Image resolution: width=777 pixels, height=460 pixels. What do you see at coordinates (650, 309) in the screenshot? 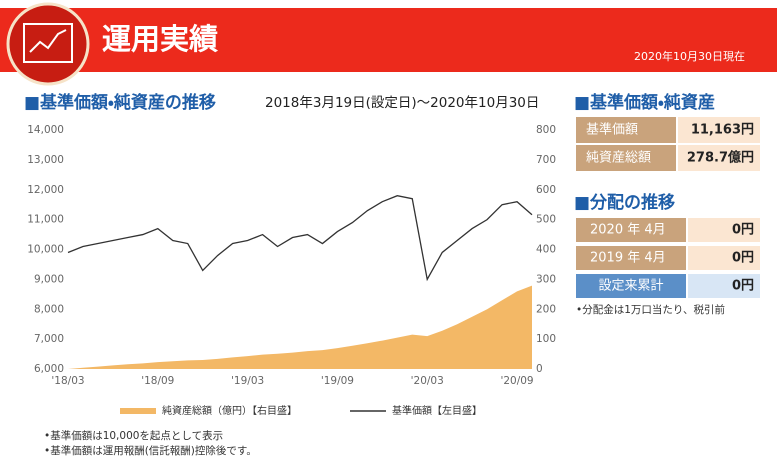
I see `distribution-note: •分配金は1万口当たり、税引前` at bounding box center [650, 309].